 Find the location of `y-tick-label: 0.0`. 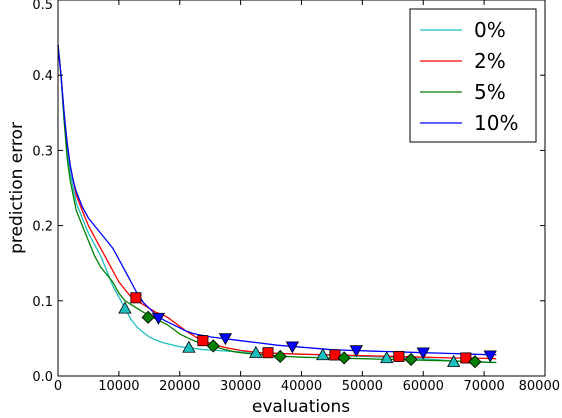

y-tick-label: 0.0 is located at coordinates (42, 377).